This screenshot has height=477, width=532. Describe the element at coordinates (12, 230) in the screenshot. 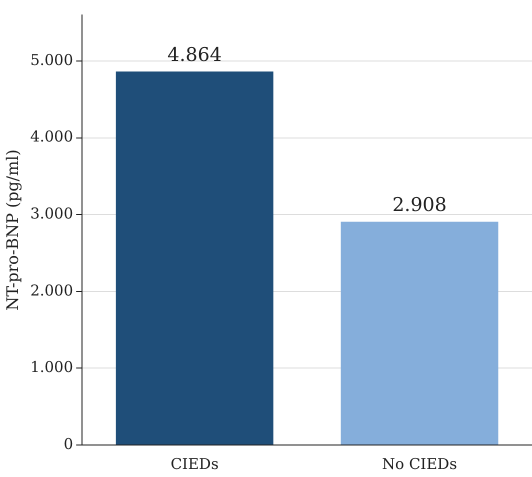

I see `y-axis-title: NT-pro-BNP (pg/ml)` at that location.